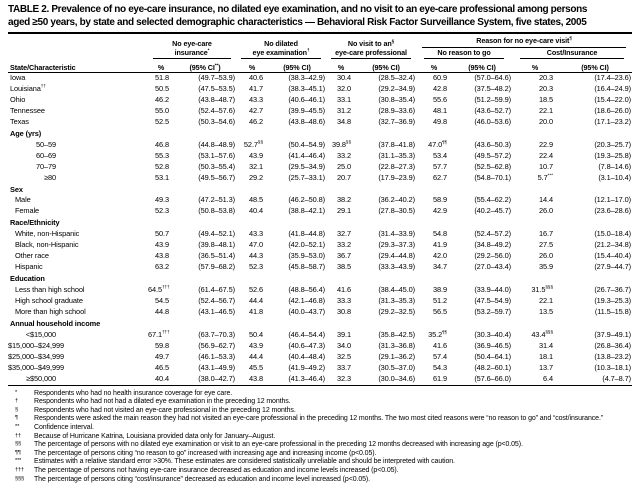  I want to click on footnote-marker: ¶, so click(16, 418).